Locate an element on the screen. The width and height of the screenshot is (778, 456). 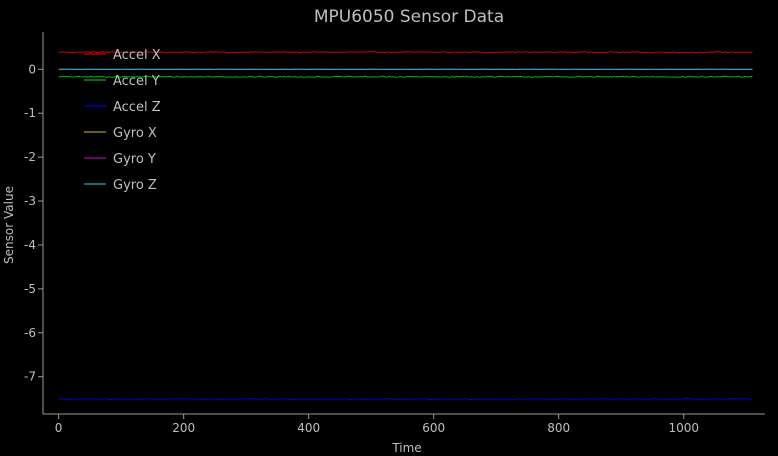
y-tick-label: -3 is located at coordinates (30, 201).